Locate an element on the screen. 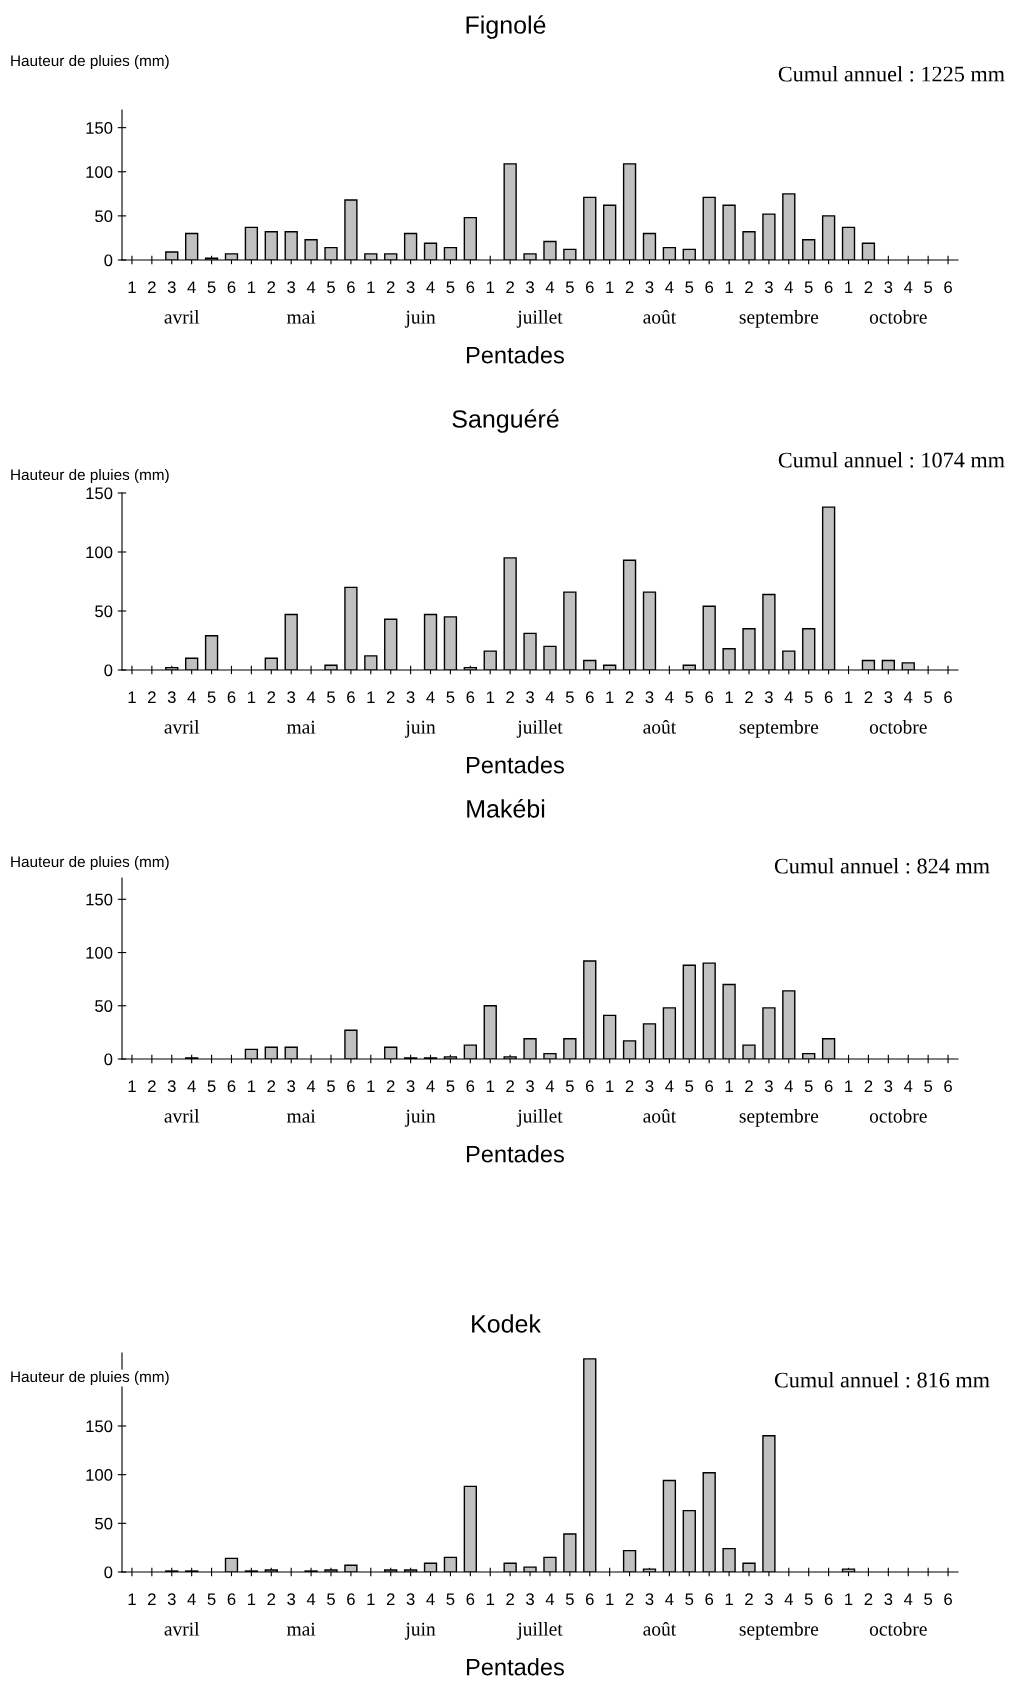  text: août is located at coordinates (660, 316).